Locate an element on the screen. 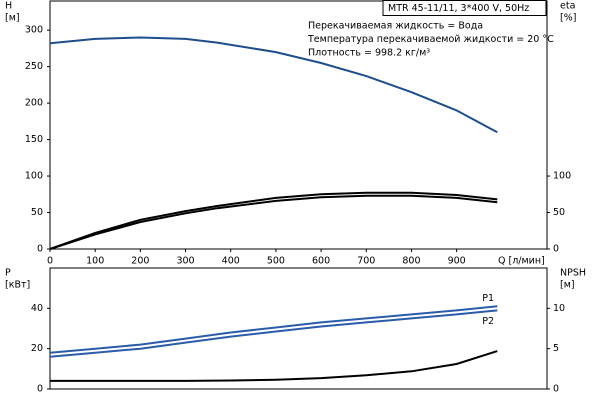  y2-tick-label: 10 is located at coordinates (559, 308).